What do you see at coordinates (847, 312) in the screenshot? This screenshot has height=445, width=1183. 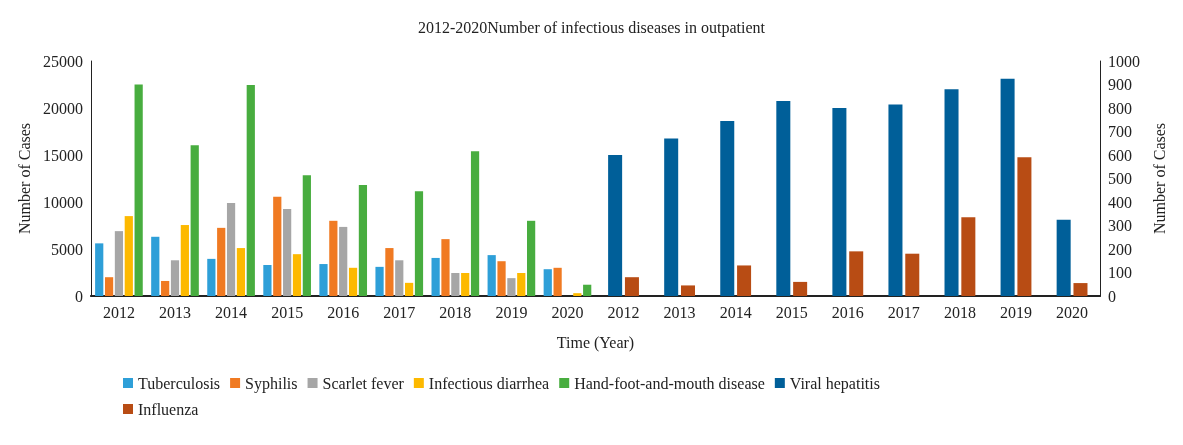 I see `x-tick-label: 2016` at bounding box center [847, 312].